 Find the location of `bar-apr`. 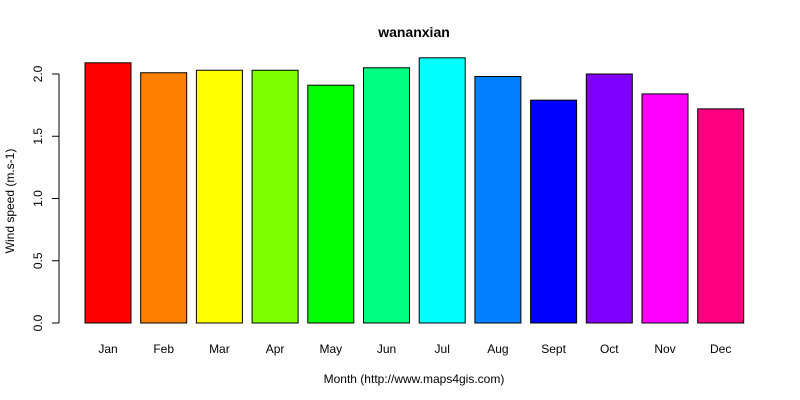

bar-apr is located at coordinates (275, 196).